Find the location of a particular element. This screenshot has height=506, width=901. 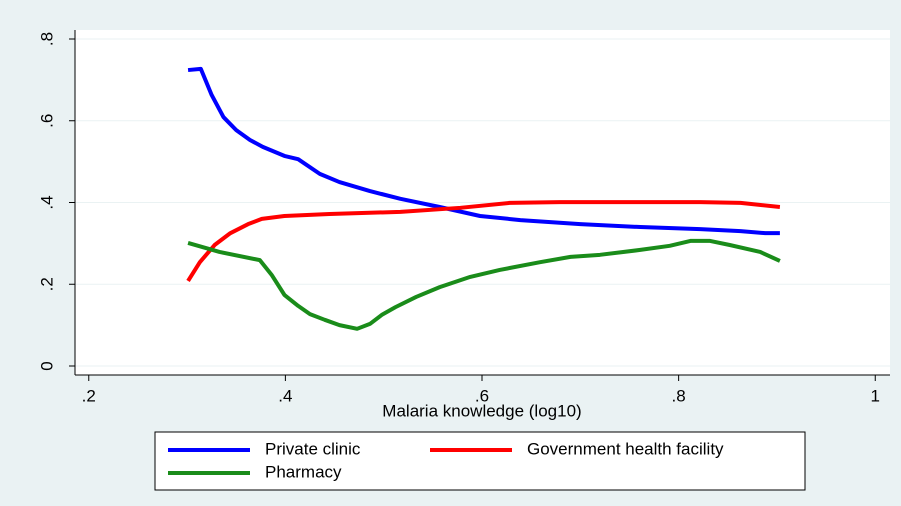

legend is located at coordinates (480, 461).